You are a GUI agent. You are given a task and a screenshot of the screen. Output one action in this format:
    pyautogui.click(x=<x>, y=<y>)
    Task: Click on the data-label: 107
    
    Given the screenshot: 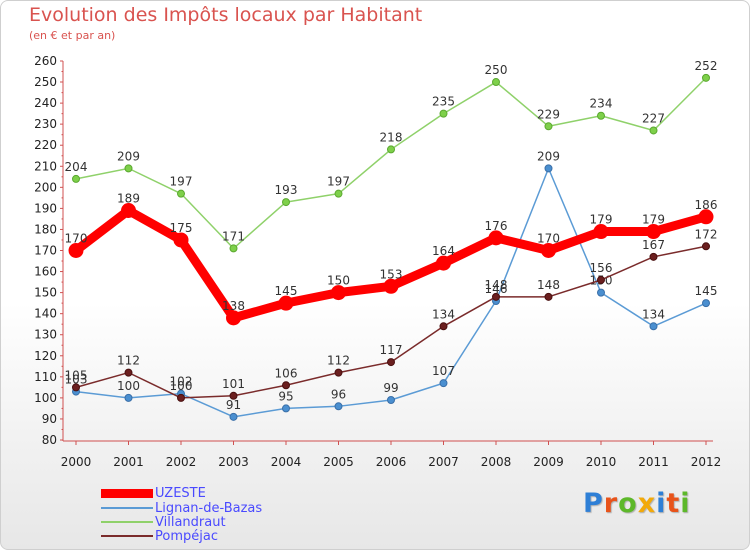 What is the action you would take?
    pyautogui.click(x=443, y=371)
    